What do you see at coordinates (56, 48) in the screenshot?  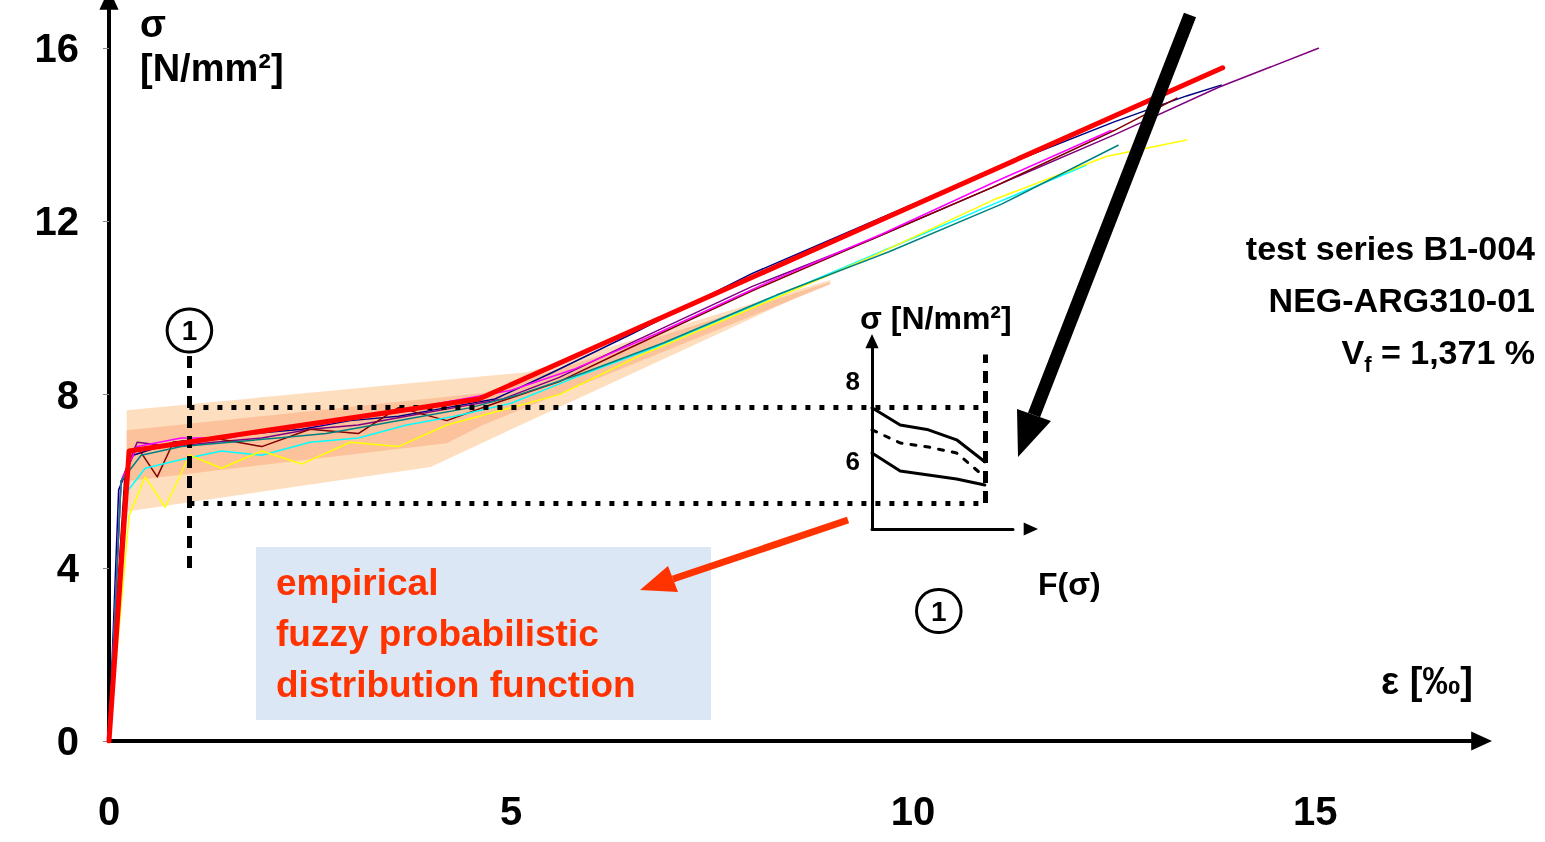 I see `y-tick-label: 16` at bounding box center [56, 48].